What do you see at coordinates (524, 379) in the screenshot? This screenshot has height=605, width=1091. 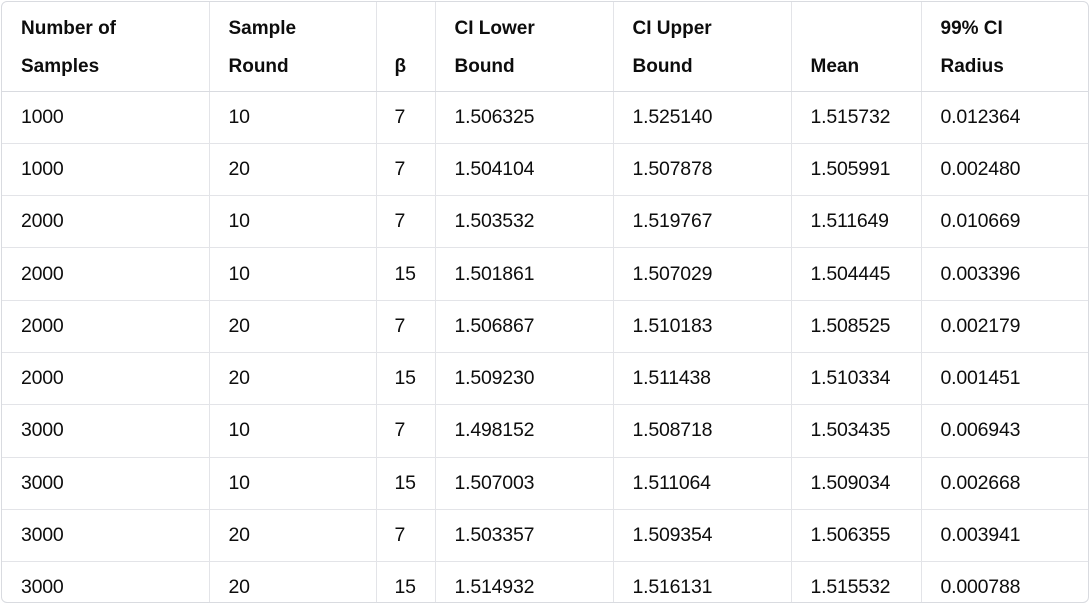 I see `cell-ci-lower-bound: 1.509230` at bounding box center [524, 379].